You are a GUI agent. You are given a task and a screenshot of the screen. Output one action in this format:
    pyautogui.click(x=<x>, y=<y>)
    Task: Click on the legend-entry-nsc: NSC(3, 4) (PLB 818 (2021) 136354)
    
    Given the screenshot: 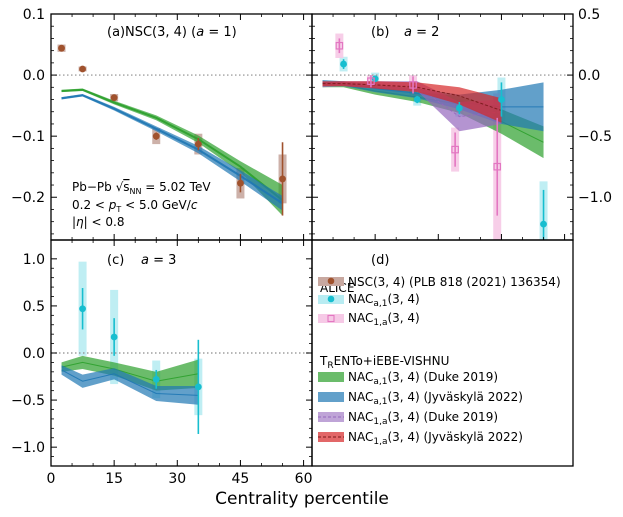 What is the action you would take?
    pyautogui.click(x=439, y=282)
    